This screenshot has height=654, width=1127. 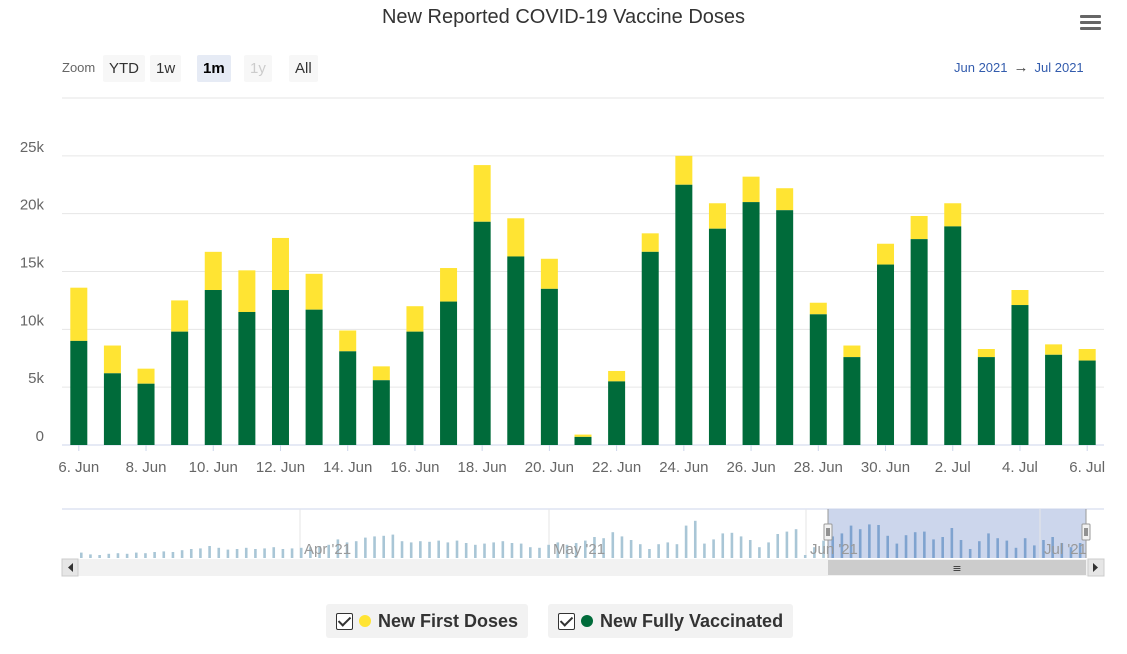 What do you see at coordinates (579, 549) in the screenshot?
I see `navigator-month-label: May '21` at bounding box center [579, 549].